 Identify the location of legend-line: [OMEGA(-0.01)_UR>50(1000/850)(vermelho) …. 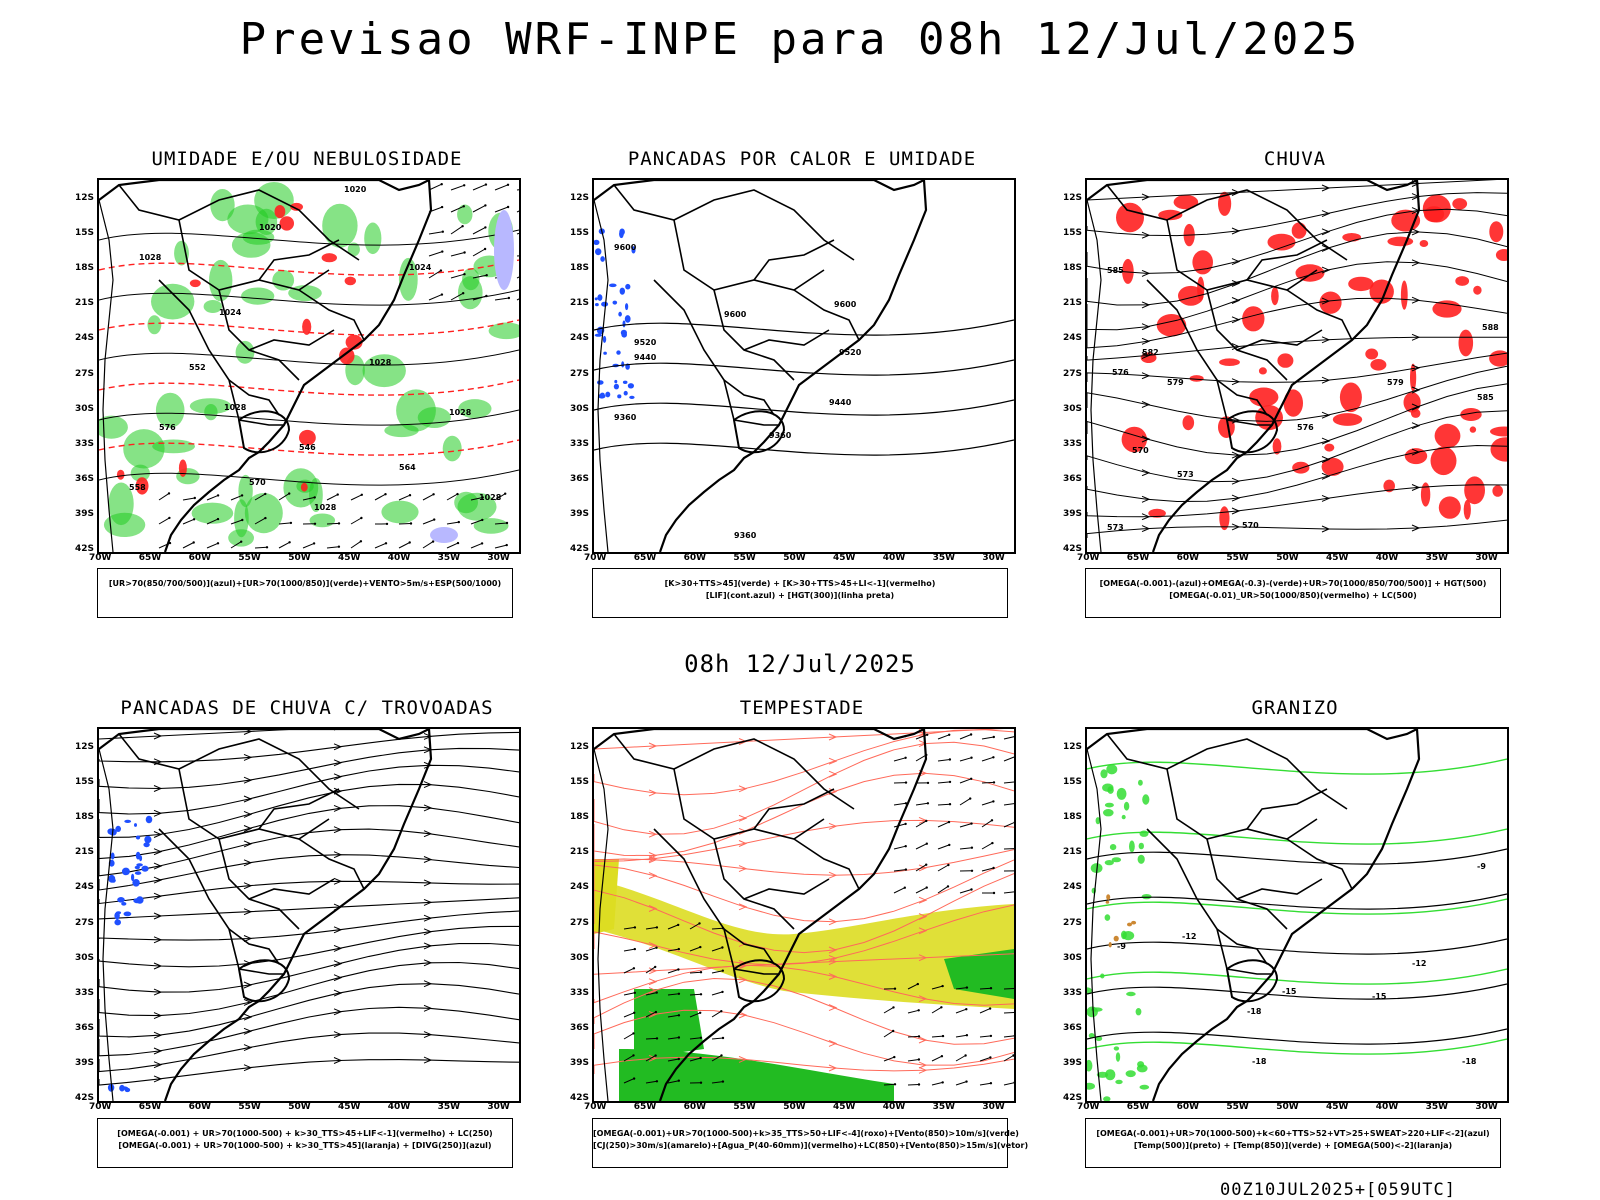
(1293, 595).